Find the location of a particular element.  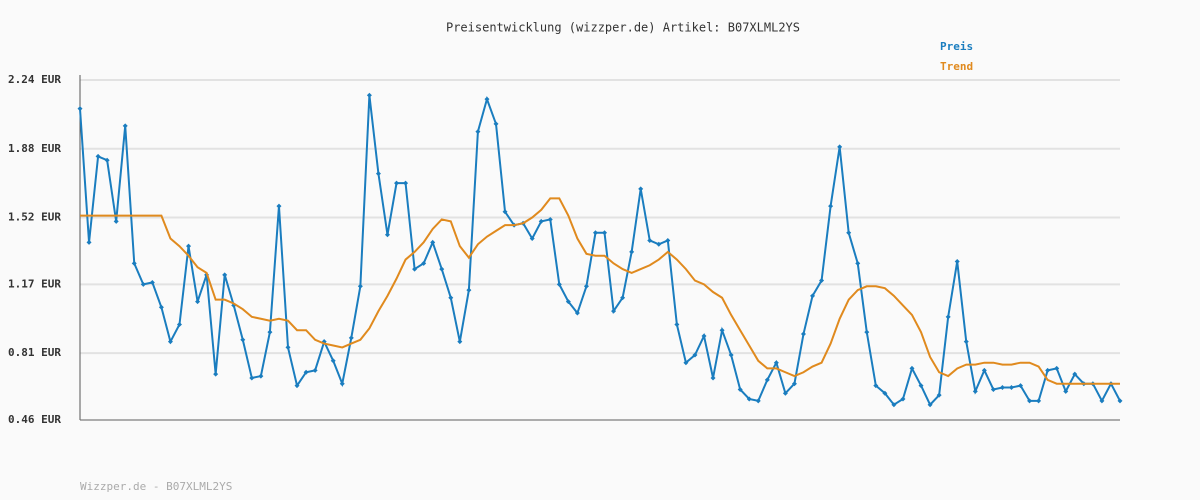

y-tick-label: 1.88 EUR is located at coordinates (34, 148).